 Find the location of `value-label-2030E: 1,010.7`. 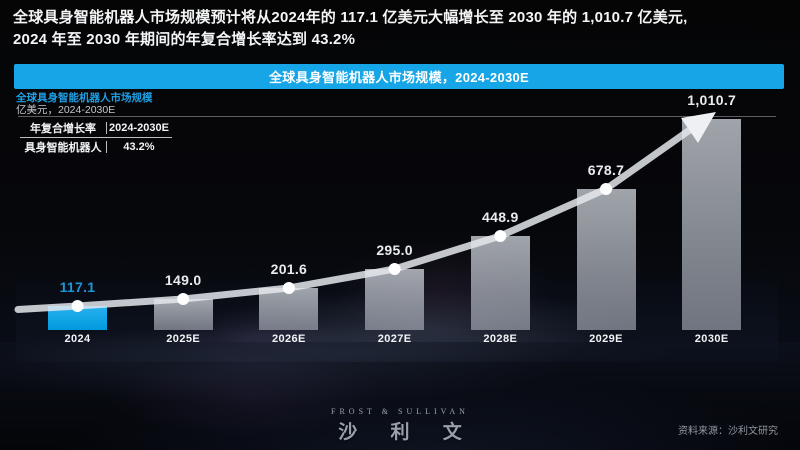

value-label-2030E: 1,010.7 is located at coordinates (712, 100).